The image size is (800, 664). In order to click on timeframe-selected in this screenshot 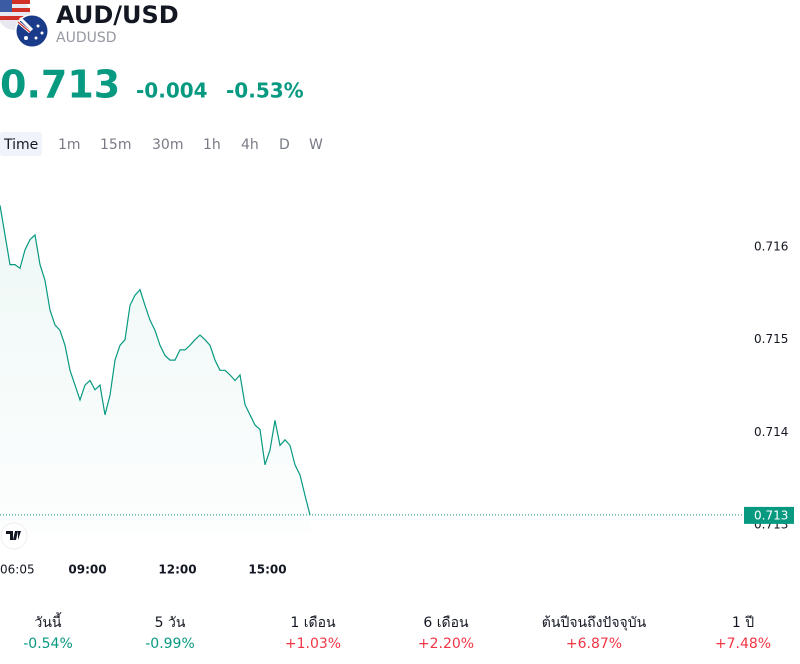, I will do `click(21, 144)`.